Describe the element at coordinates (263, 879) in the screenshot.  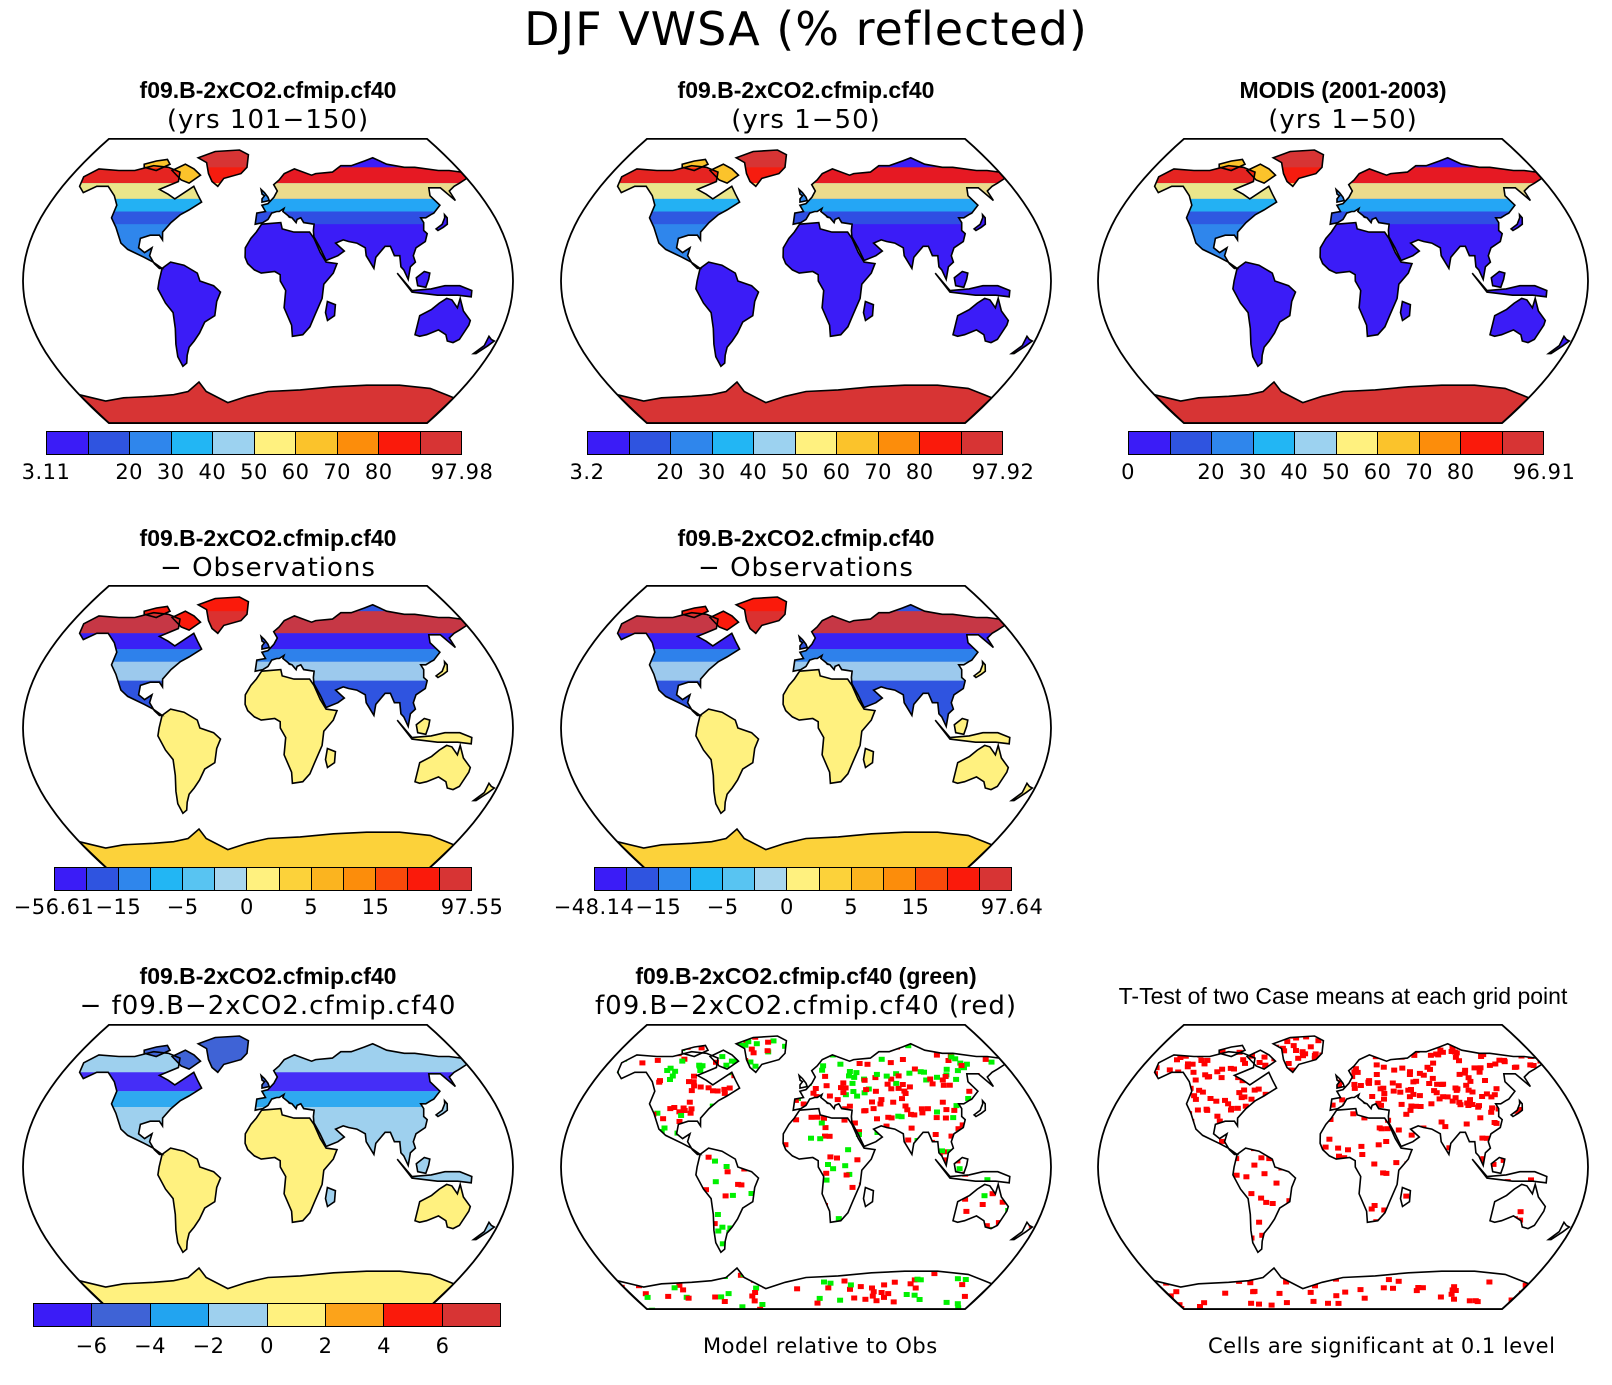
I see `colorbar-p4` at that location.